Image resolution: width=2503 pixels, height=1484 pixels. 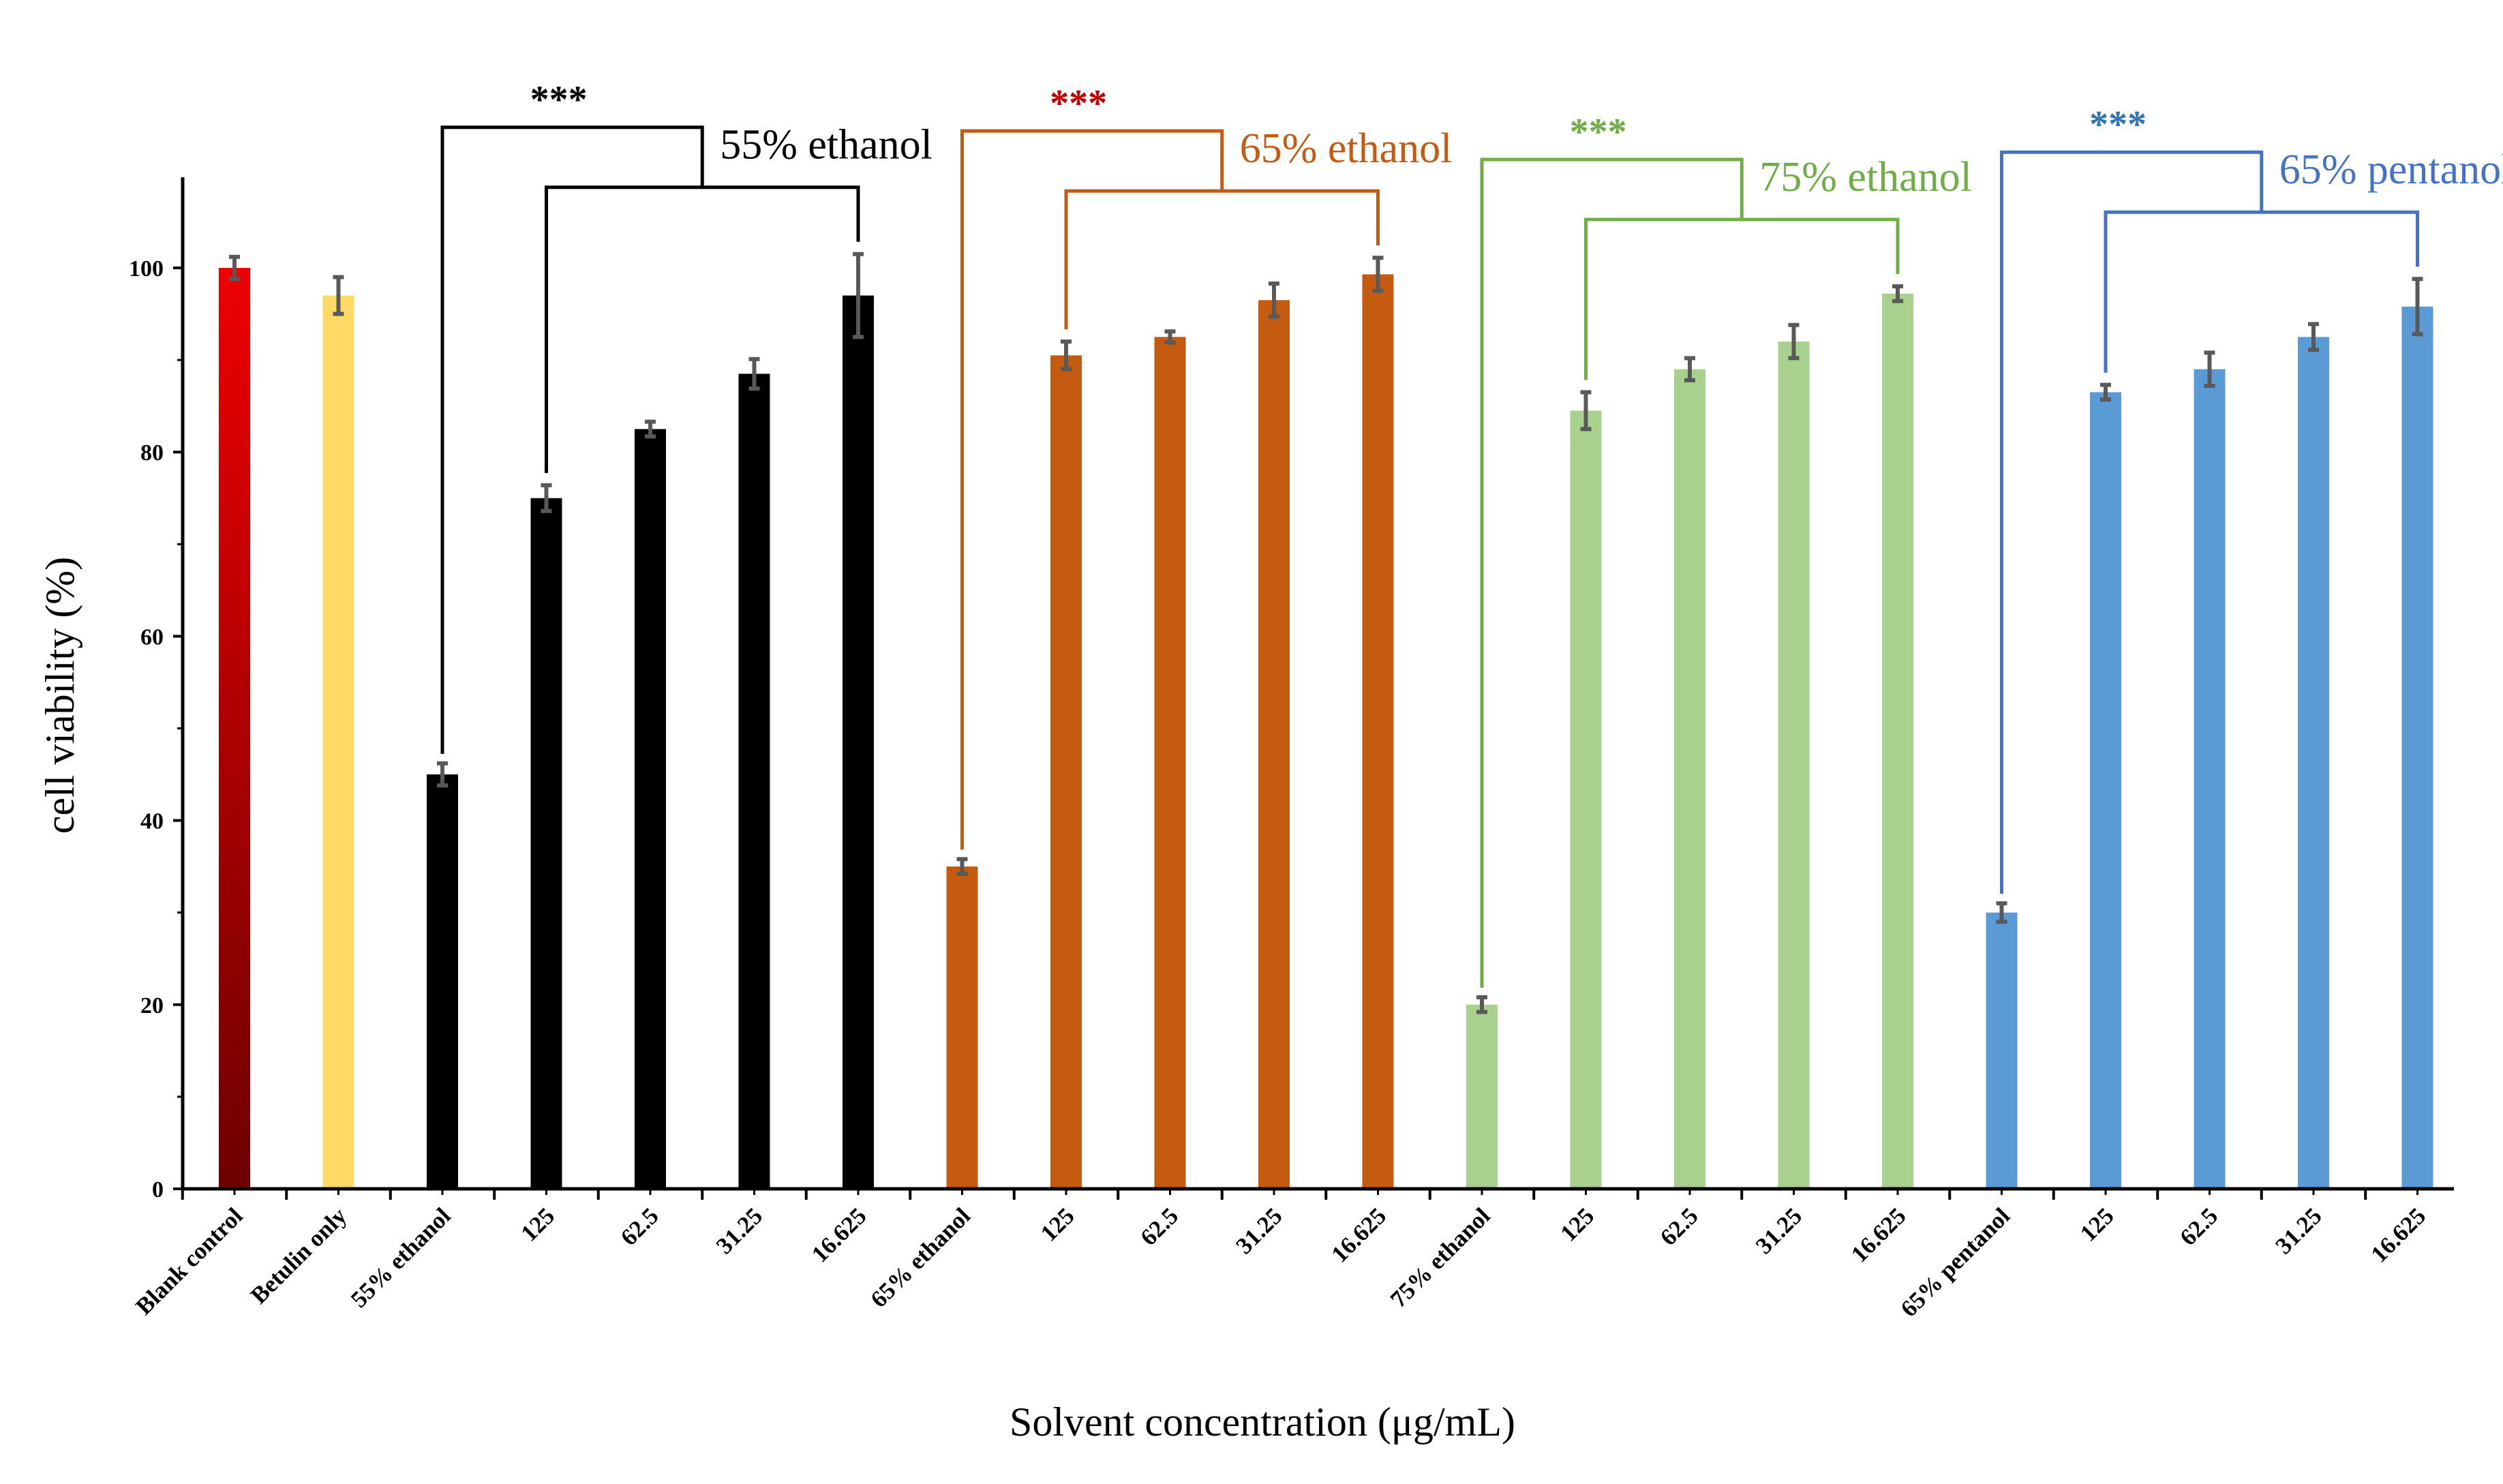 I want to click on x-tick-label-9: 62.5, so click(x=1159, y=1226).